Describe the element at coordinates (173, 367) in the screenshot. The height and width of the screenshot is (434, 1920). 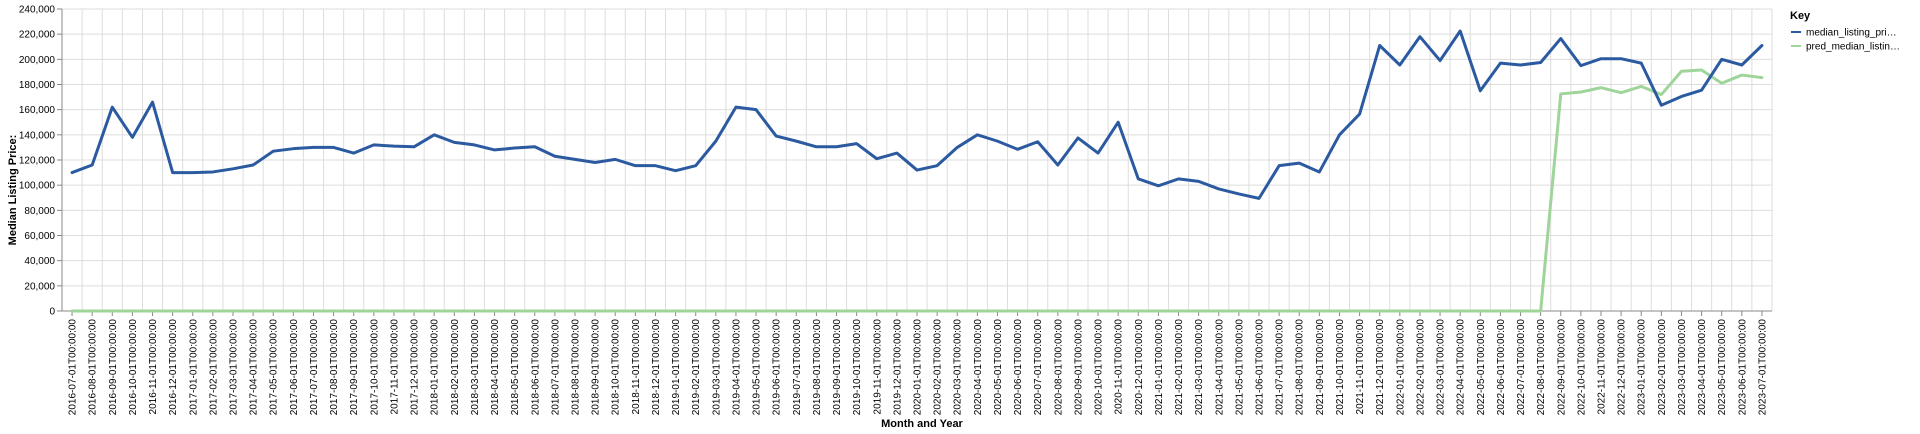
I see `x-tick-label: 2016-12-01T00:00:00` at that location.